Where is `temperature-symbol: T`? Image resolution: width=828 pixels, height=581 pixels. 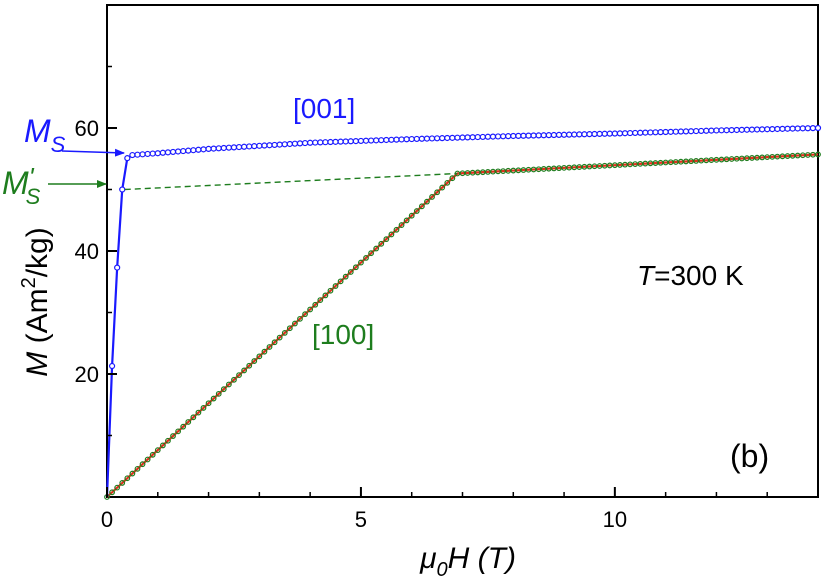 temperature-symbol: T is located at coordinates (646, 275).